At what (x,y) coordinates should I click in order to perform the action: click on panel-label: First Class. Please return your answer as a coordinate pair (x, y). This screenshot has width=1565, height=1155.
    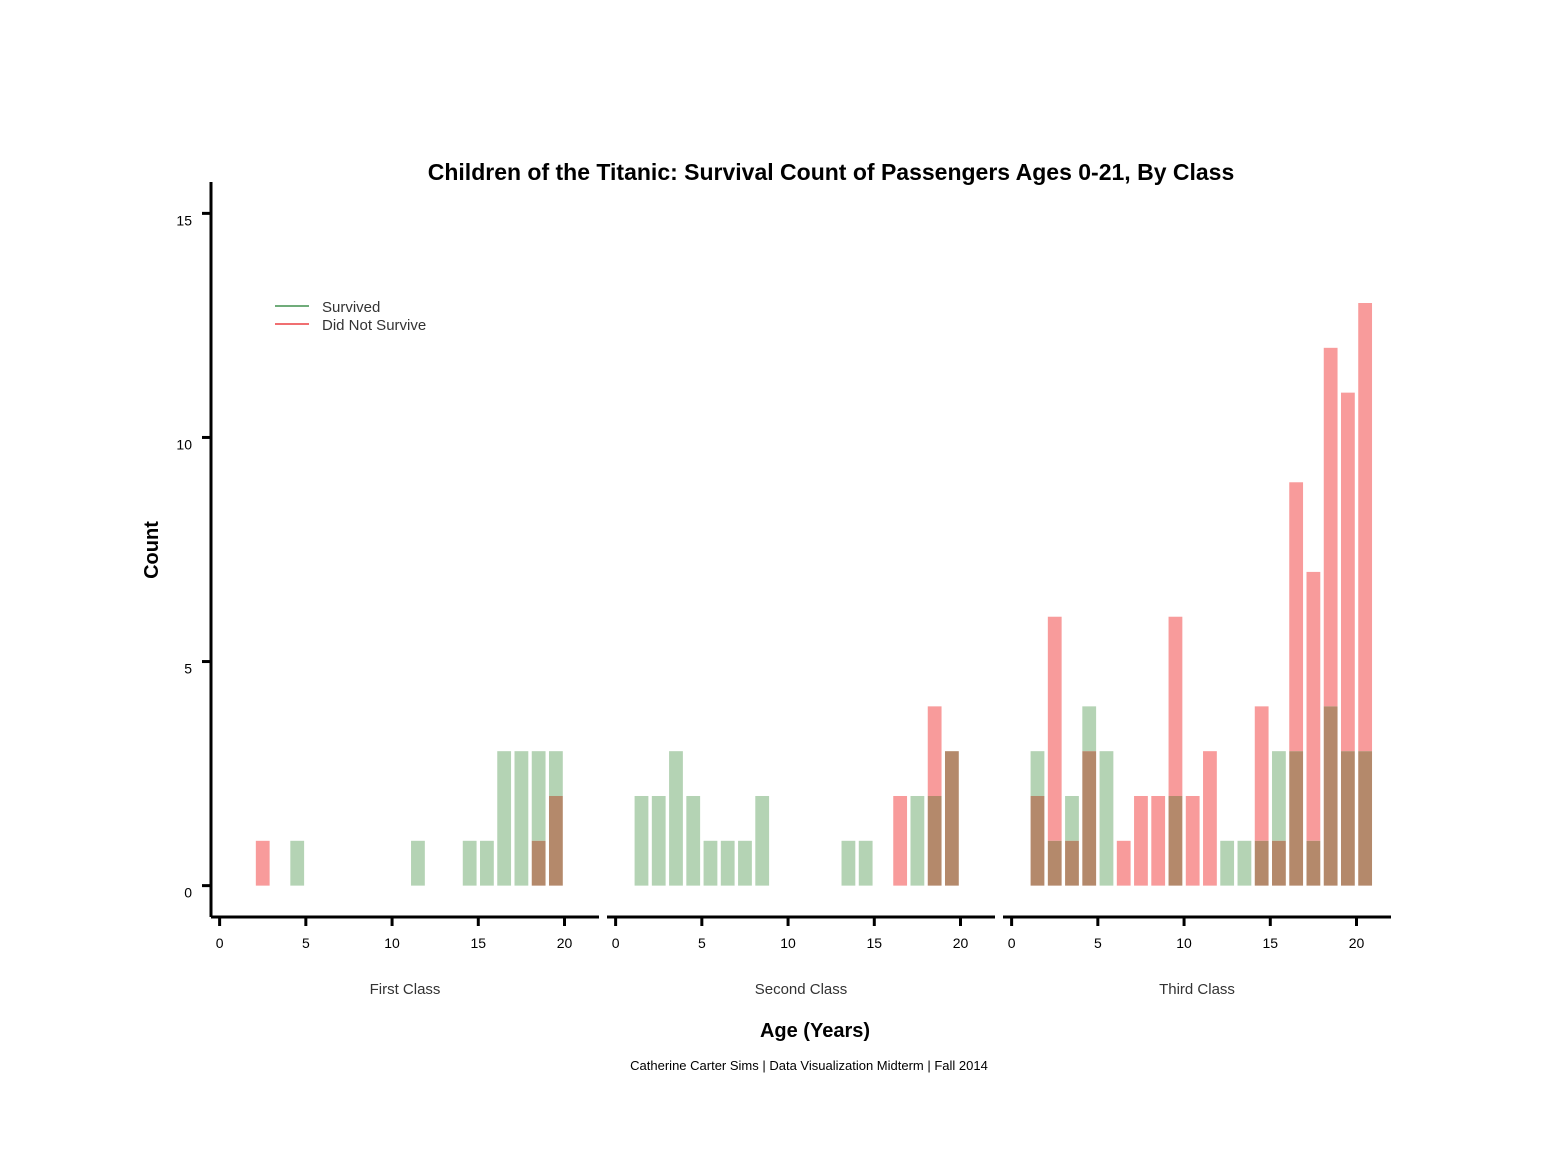
    Looking at the image, I should click on (405, 989).